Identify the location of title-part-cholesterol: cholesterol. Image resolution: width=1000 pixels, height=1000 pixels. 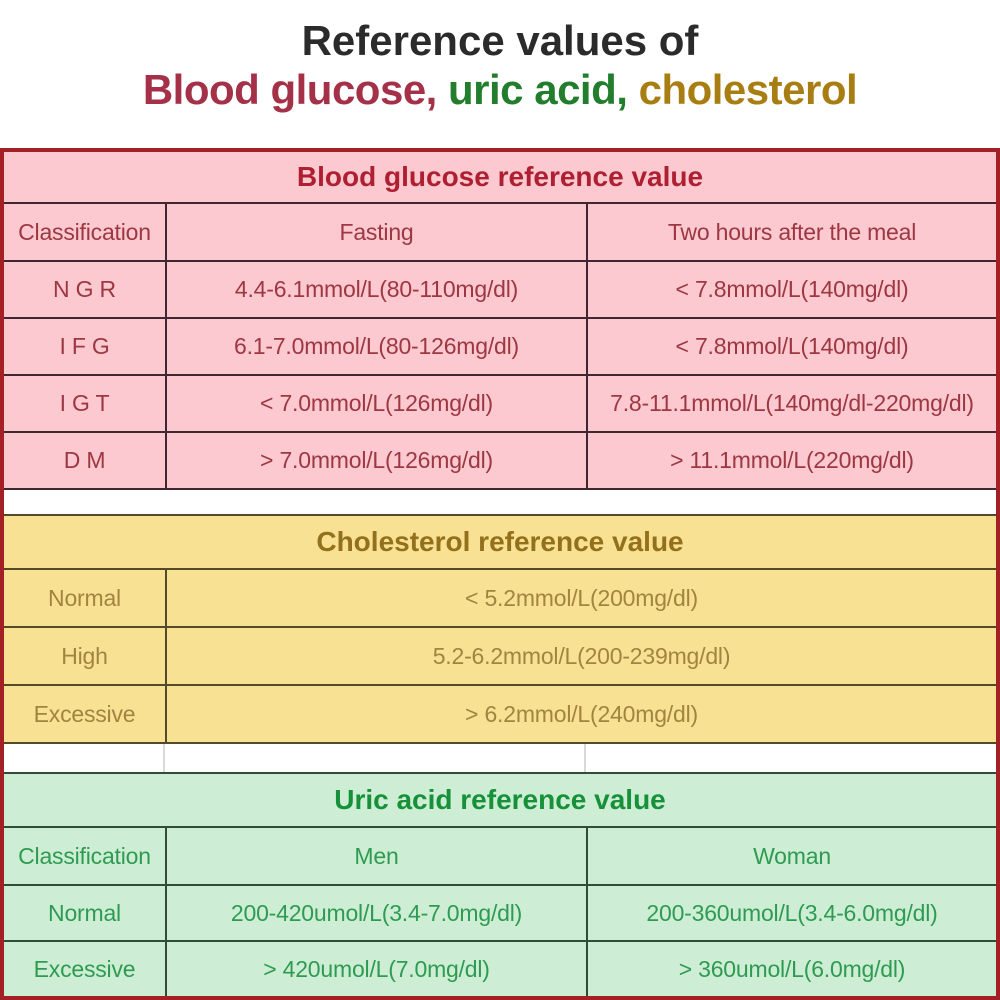
(742, 90).